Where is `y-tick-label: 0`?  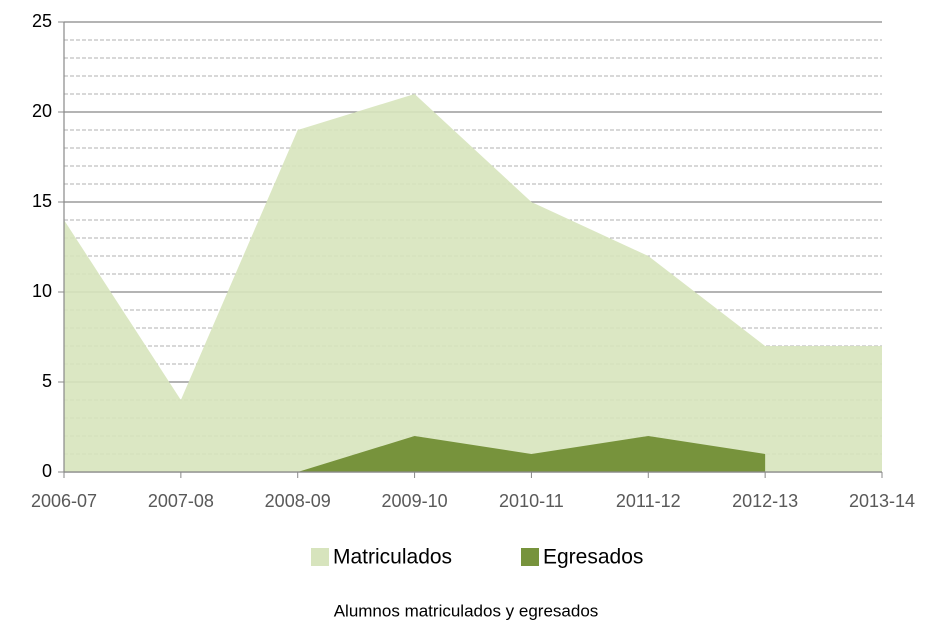
y-tick-label: 0 is located at coordinates (47, 471).